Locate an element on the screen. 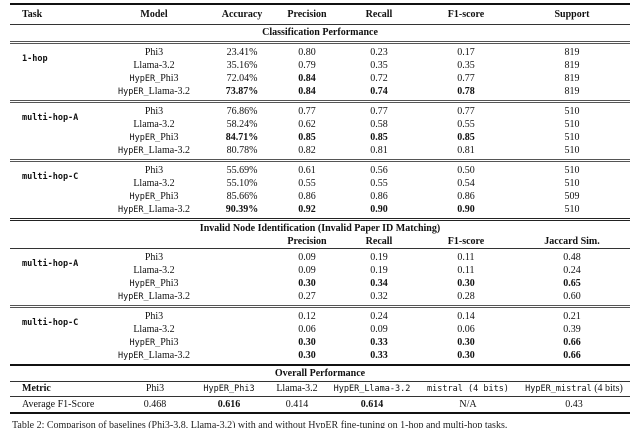 The width and height of the screenshot is (640, 428). accuracy-value: 84.71% is located at coordinates (242, 137).